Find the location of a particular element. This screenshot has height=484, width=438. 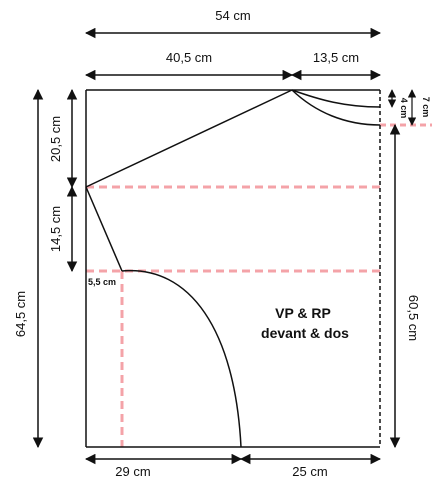

armhole-line is located at coordinates (104, 229).